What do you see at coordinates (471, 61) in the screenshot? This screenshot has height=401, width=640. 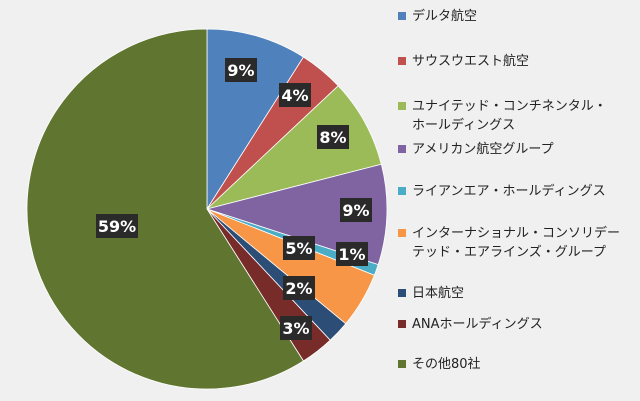 I see `legend-label-line: サウスウエスト航空` at bounding box center [471, 61].